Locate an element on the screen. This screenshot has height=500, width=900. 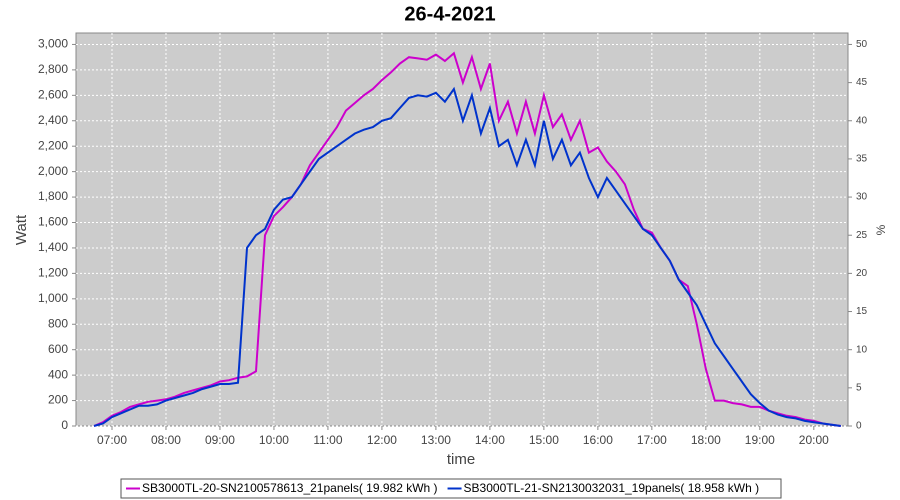
y-tick-label: 2,600 is located at coordinates (53, 94).